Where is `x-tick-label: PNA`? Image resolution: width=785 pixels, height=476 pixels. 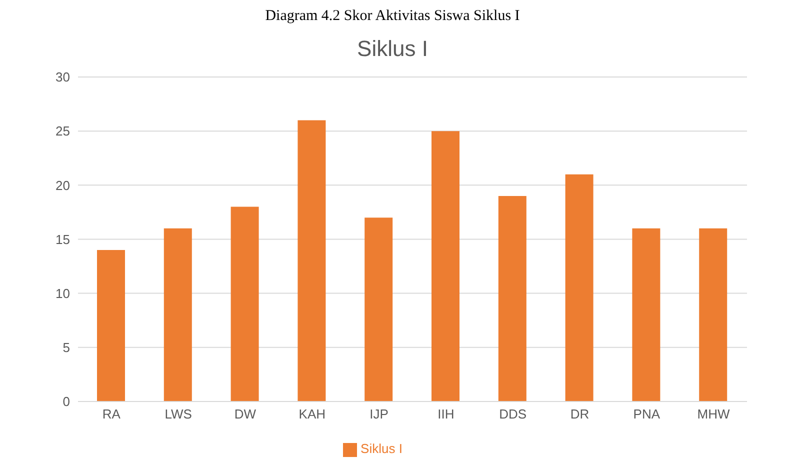 x-tick-label: PNA is located at coordinates (646, 414).